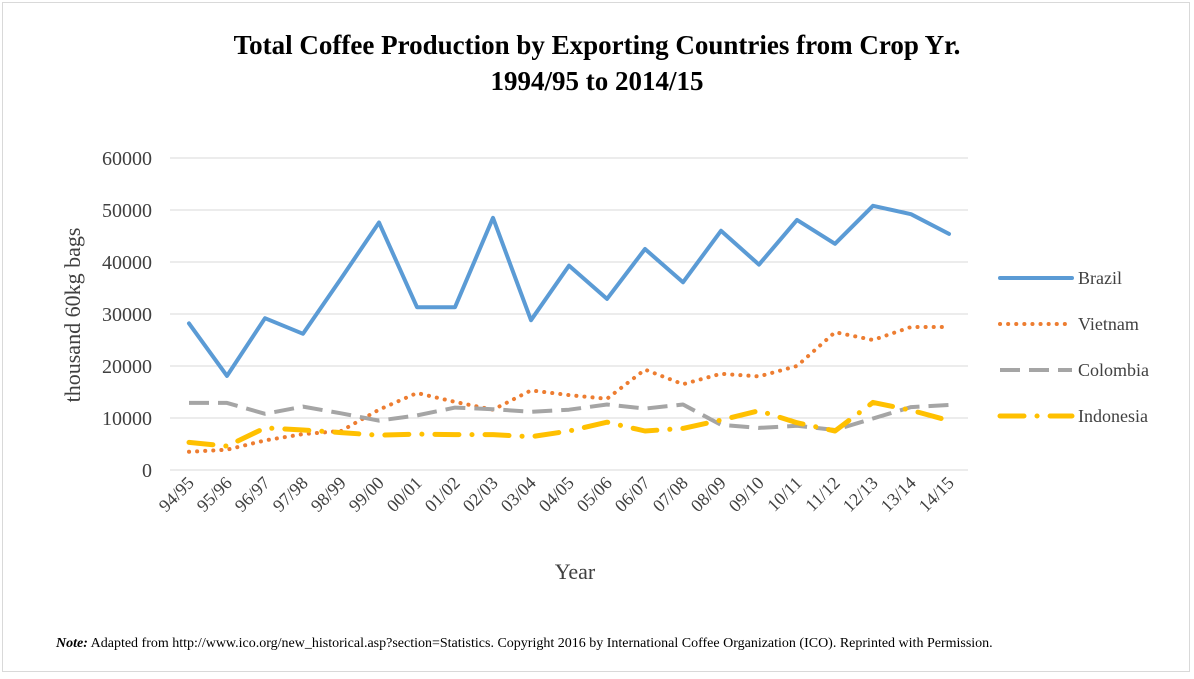  What do you see at coordinates (127, 263) in the screenshot?
I see `y-tick-label: 40000` at bounding box center [127, 263].